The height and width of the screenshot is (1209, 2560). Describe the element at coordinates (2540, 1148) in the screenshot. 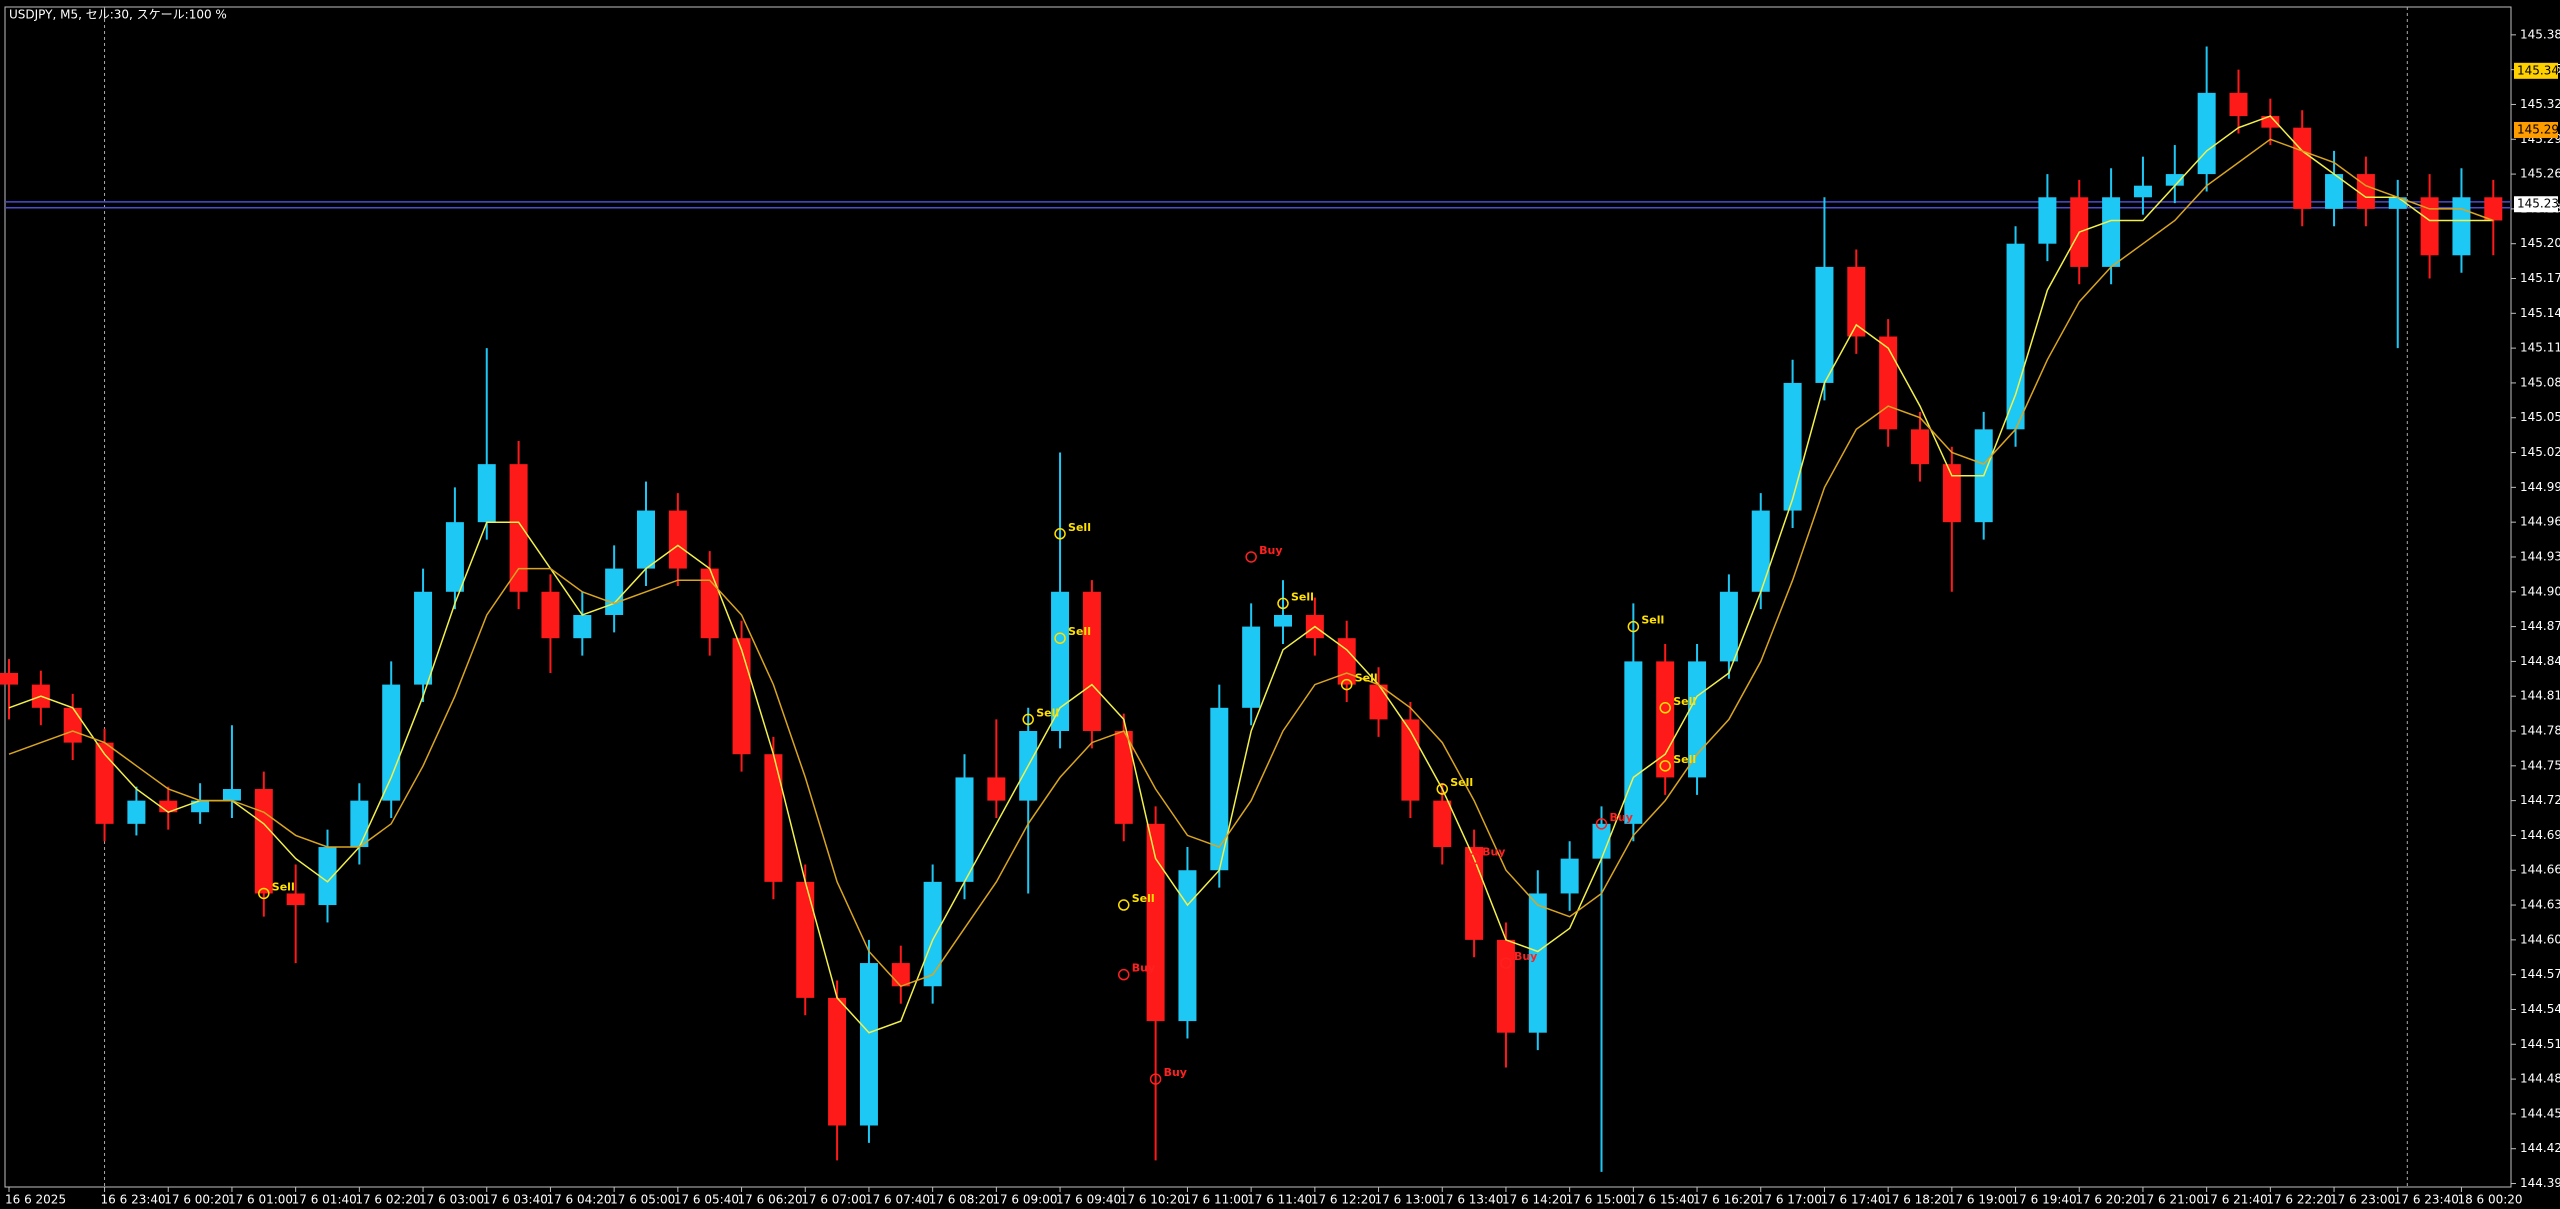

I see `y-tick-label: 144.420` at that location.